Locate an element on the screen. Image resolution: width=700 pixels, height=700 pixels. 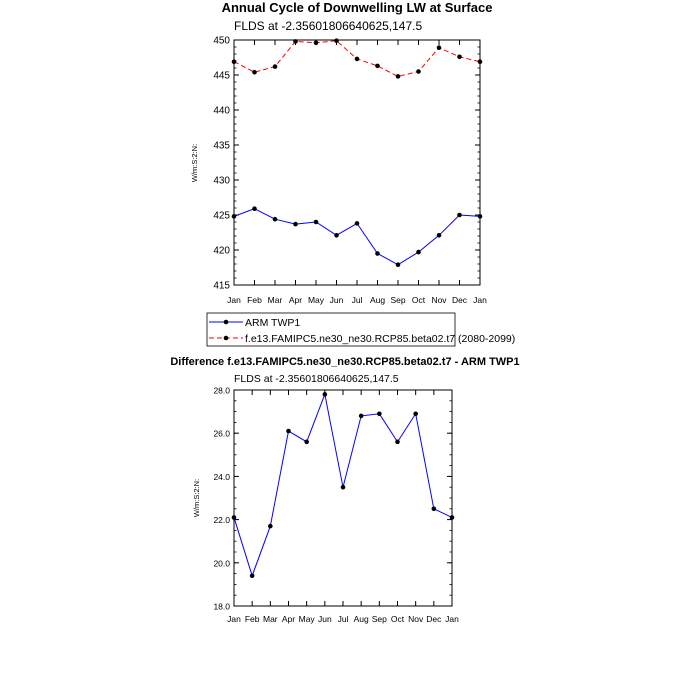
legend-box is located at coordinates (331, 329).